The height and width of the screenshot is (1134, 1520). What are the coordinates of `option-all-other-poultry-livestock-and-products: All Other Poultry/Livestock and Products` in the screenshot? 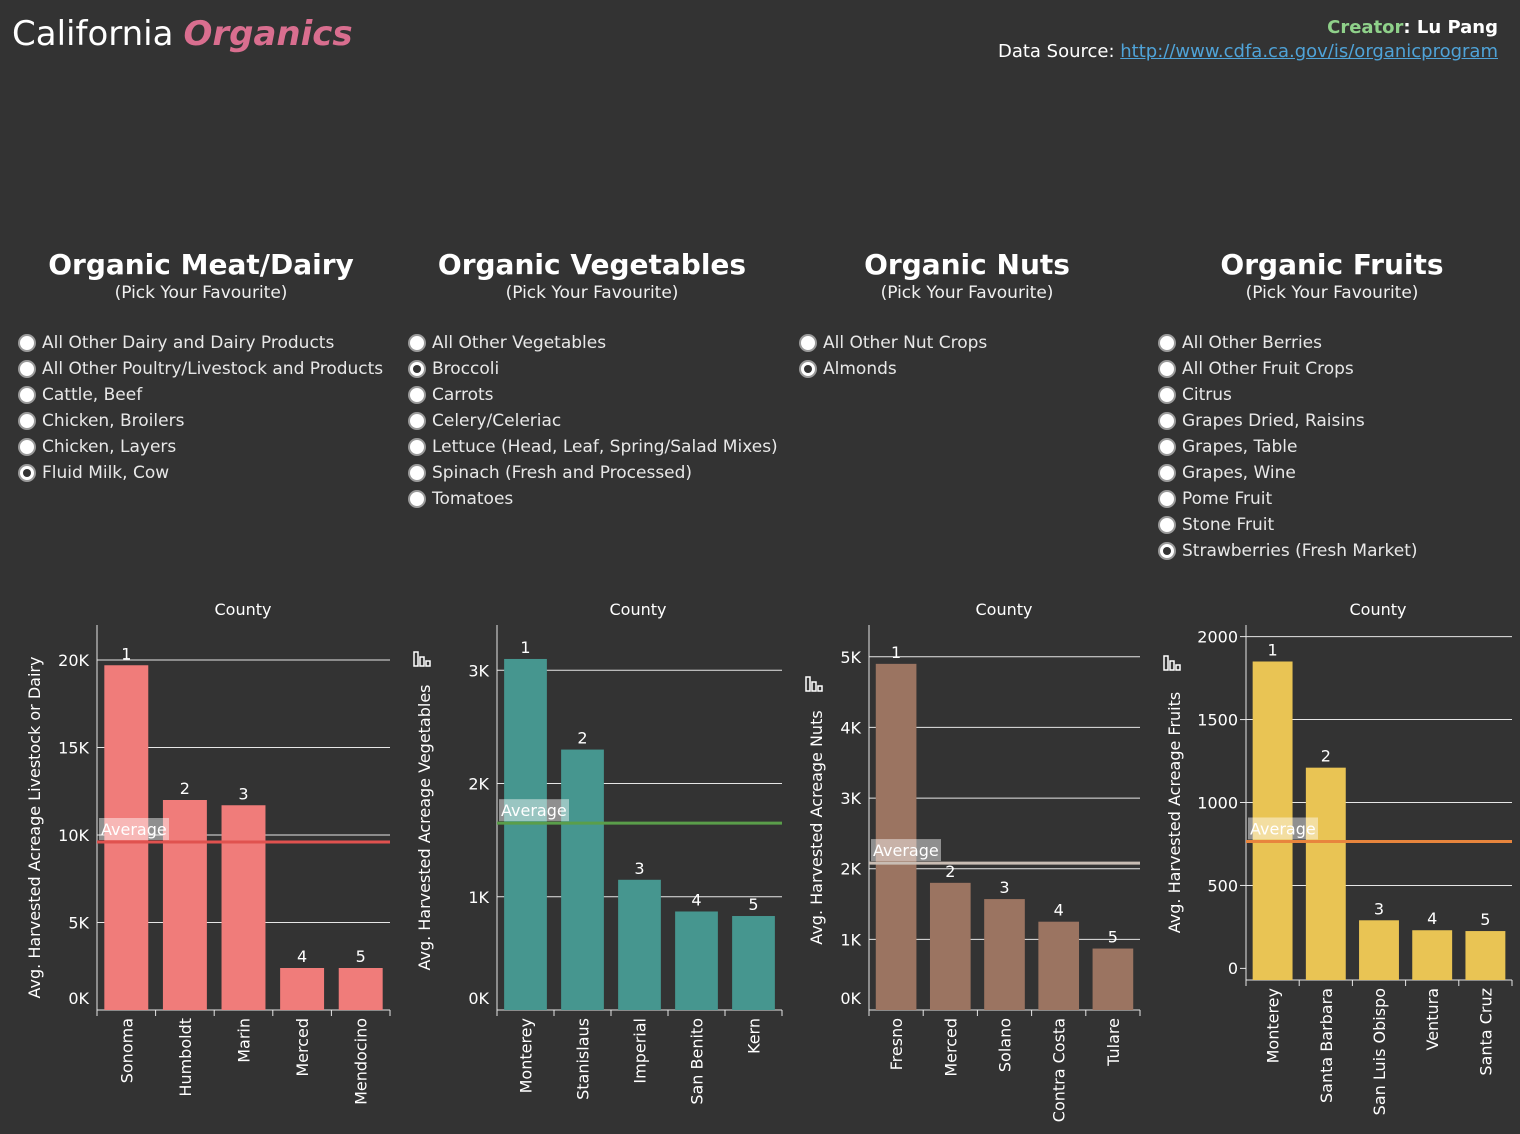 It's located at (200, 369).